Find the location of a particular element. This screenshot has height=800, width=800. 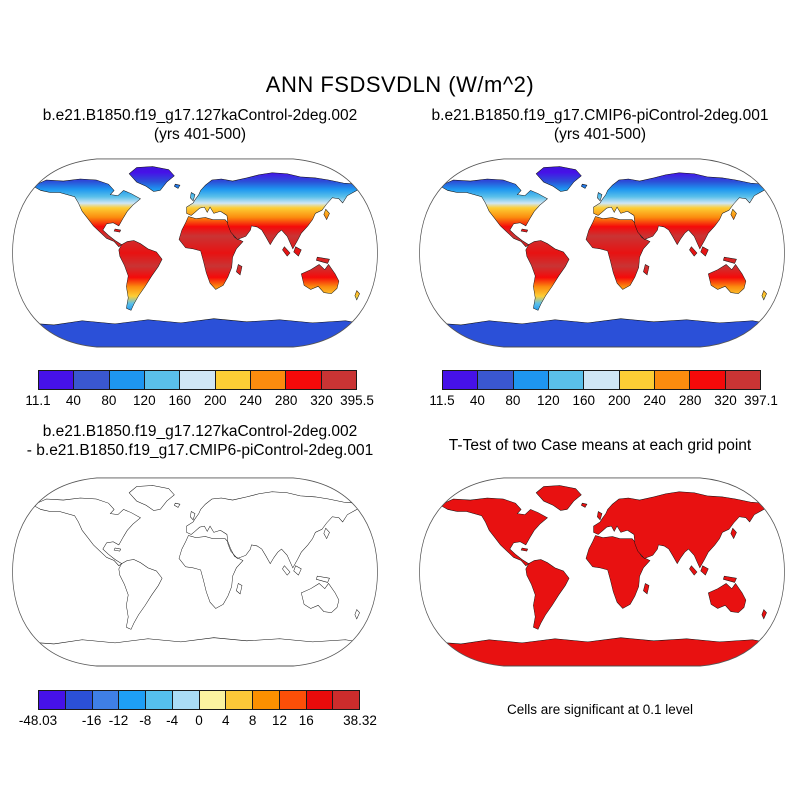

colorbar-tick-label: 397.1 is located at coordinates (761, 400).